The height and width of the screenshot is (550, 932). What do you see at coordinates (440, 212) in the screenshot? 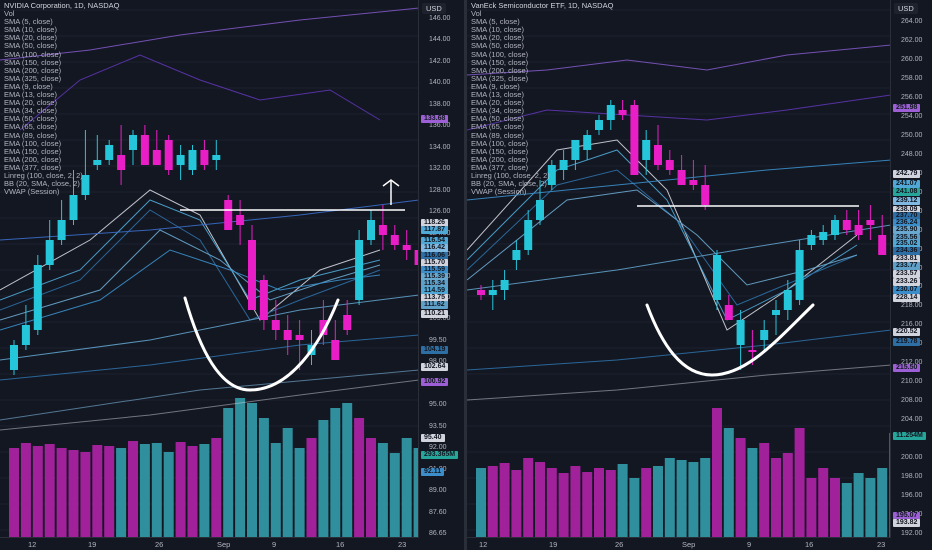
I see `price-tick: 126.00` at bounding box center [440, 212].